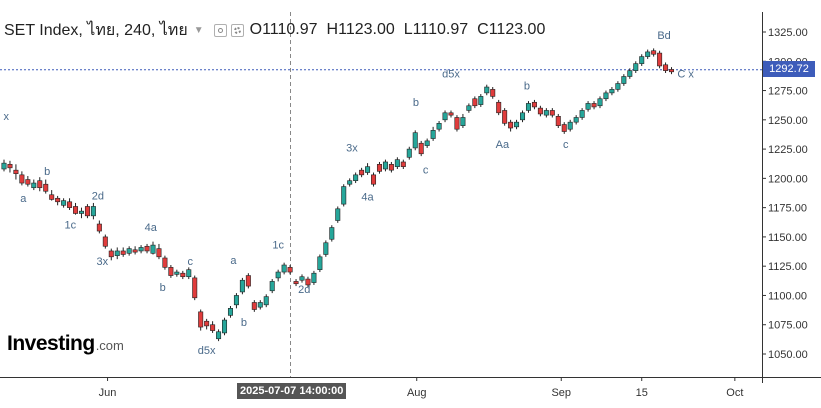 The width and height of the screenshot is (821, 408). What do you see at coordinates (198, 30) in the screenshot?
I see `chevron-down-icon: ▼` at bounding box center [198, 30].